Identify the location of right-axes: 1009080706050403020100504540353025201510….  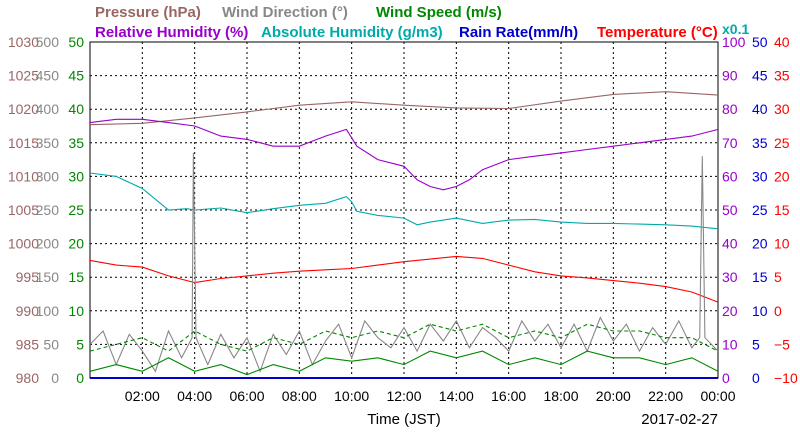
(760, 210).